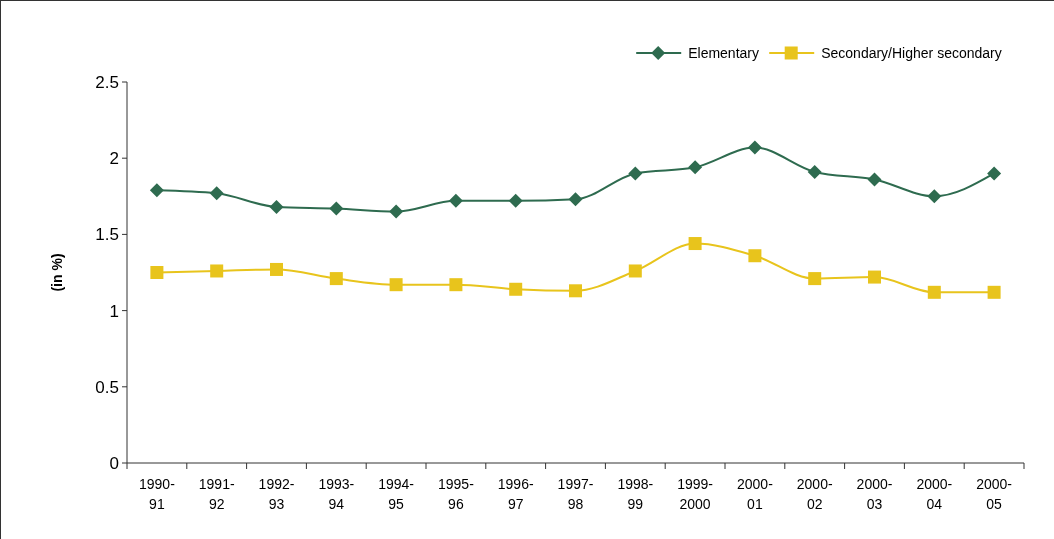  What do you see at coordinates (336, 494) in the screenshot?
I see `x-tick-label: 1993-94` at bounding box center [336, 494].